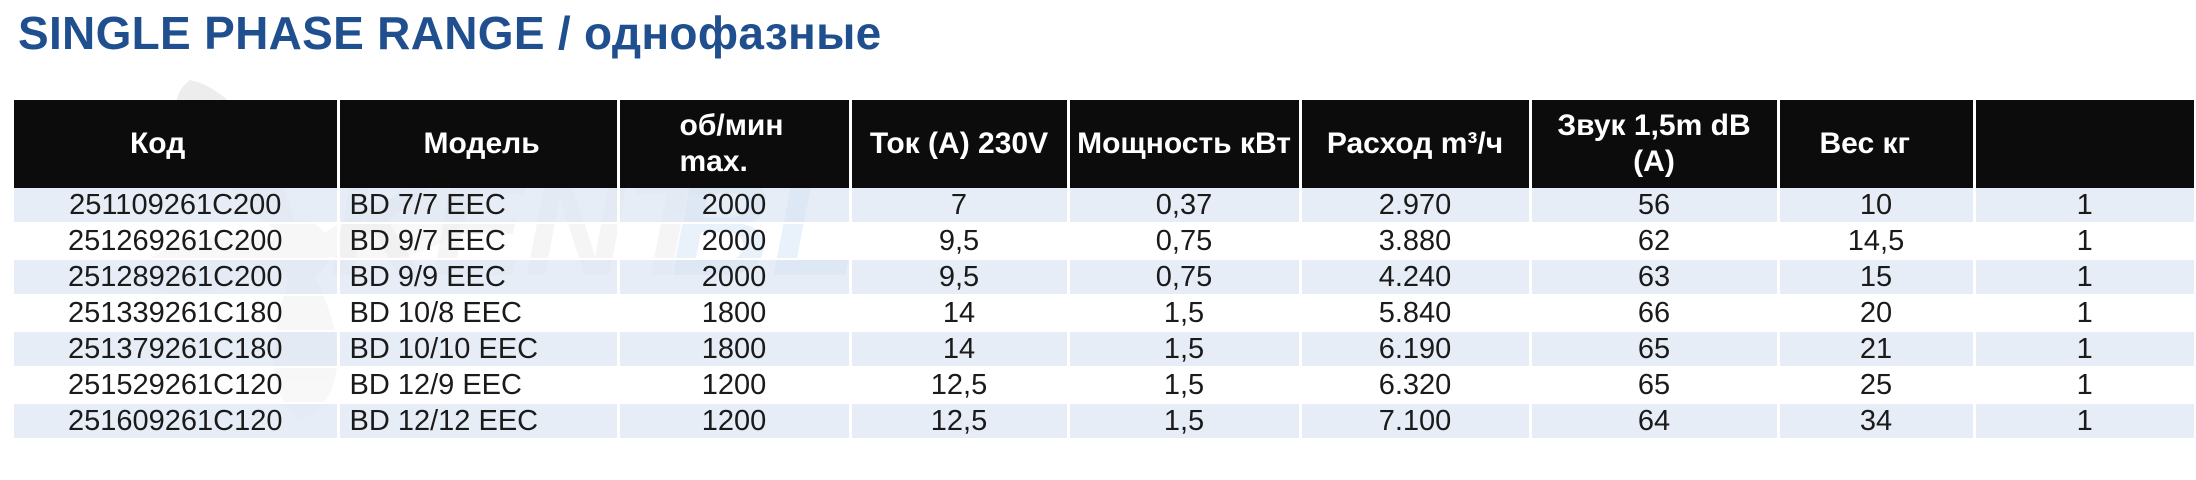  Describe the element at coordinates (1414, 349) in the screenshot. I see `cell-airflow: 6.190` at that location.